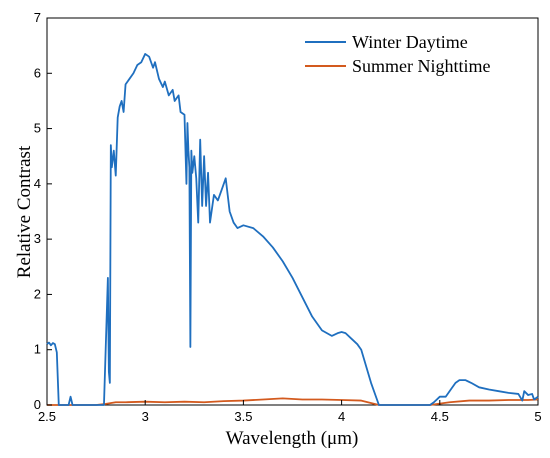 This screenshot has width=550, height=458. I want to click on x-tick-label: 4.5, so click(440, 416).